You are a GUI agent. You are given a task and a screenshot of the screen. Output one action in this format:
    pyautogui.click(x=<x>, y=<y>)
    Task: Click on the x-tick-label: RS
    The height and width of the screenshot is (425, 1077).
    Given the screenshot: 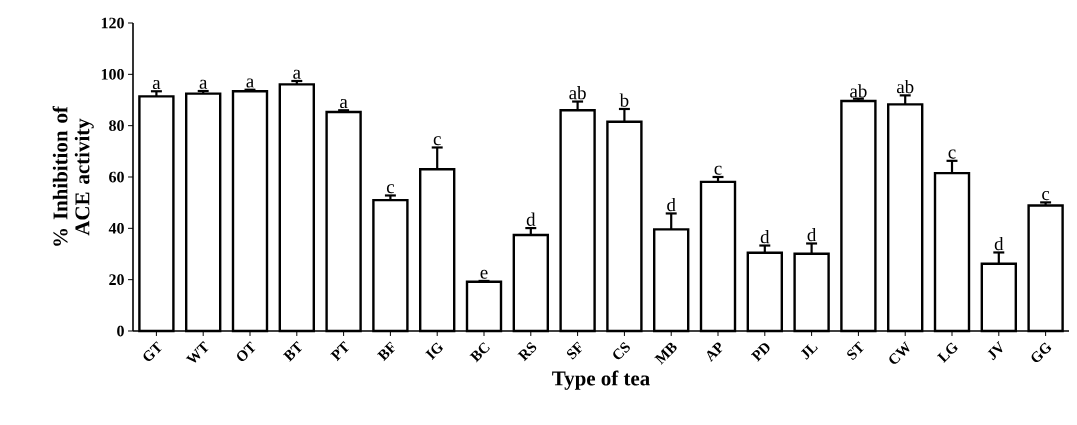 What is the action you would take?
    pyautogui.click(x=527, y=352)
    